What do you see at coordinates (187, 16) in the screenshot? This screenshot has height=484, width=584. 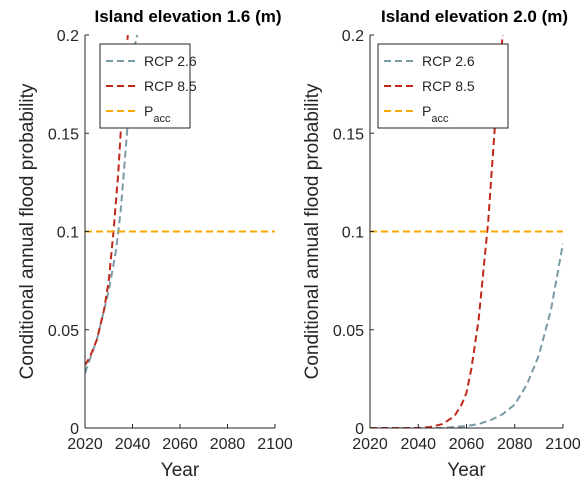 I see `chart-title: Island elevation 1.6 (m)` at bounding box center [187, 16].